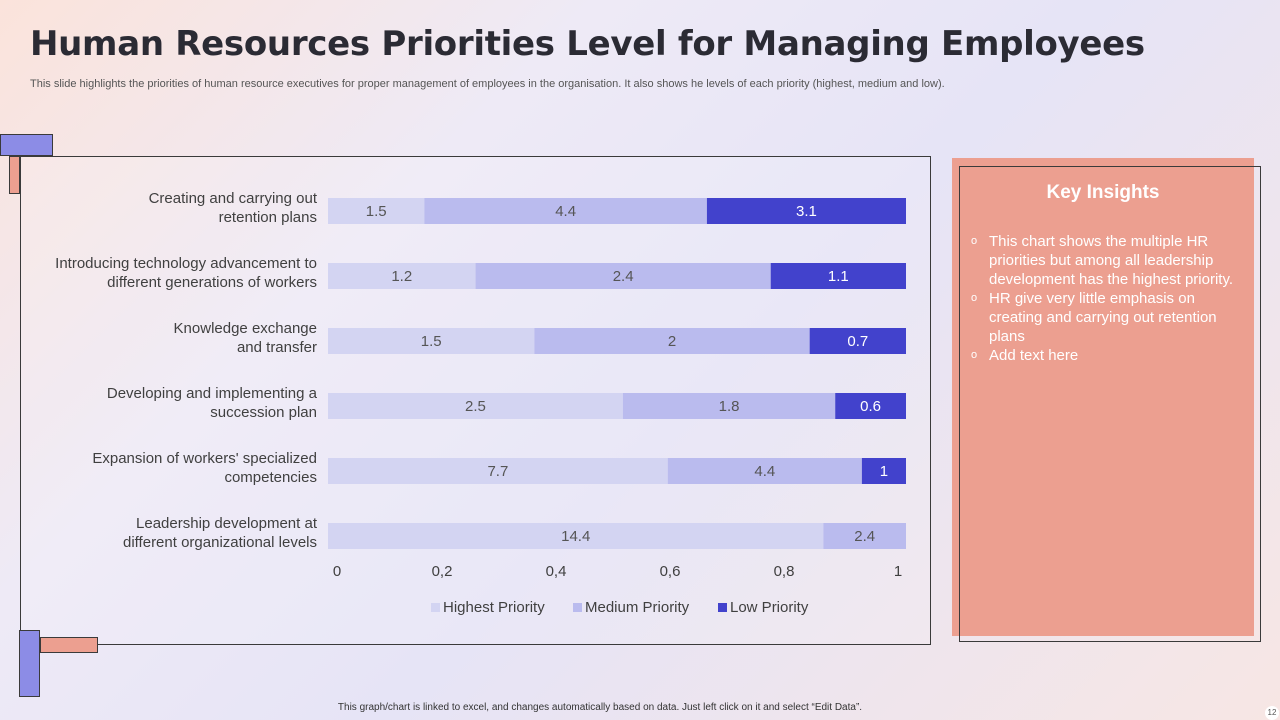 The image size is (1280, 720). I want to click on category-label: retention plans, so click(268, 217).